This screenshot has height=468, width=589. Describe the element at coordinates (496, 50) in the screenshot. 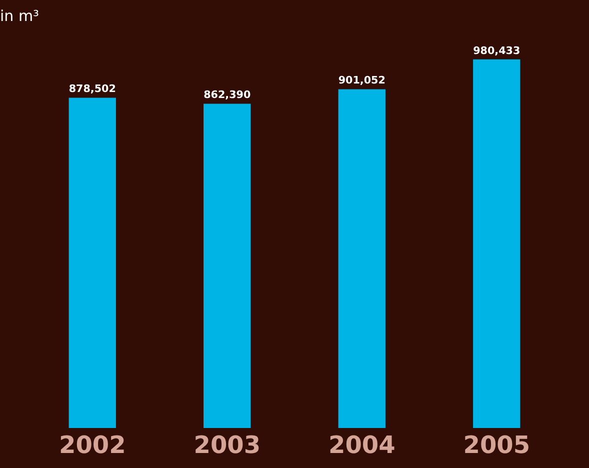

I see `data-label: 980,433` at that location.